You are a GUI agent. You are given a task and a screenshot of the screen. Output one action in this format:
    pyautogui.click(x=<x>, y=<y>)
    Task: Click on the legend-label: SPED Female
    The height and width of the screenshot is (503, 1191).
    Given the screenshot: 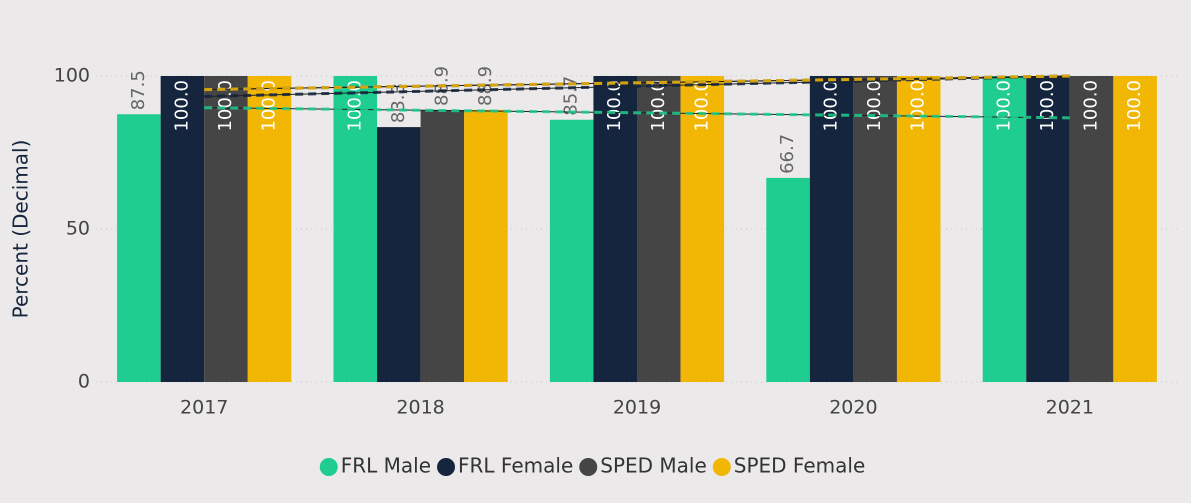 What is the action you would take?
    pyautogui.click(x=799, y=466)
    